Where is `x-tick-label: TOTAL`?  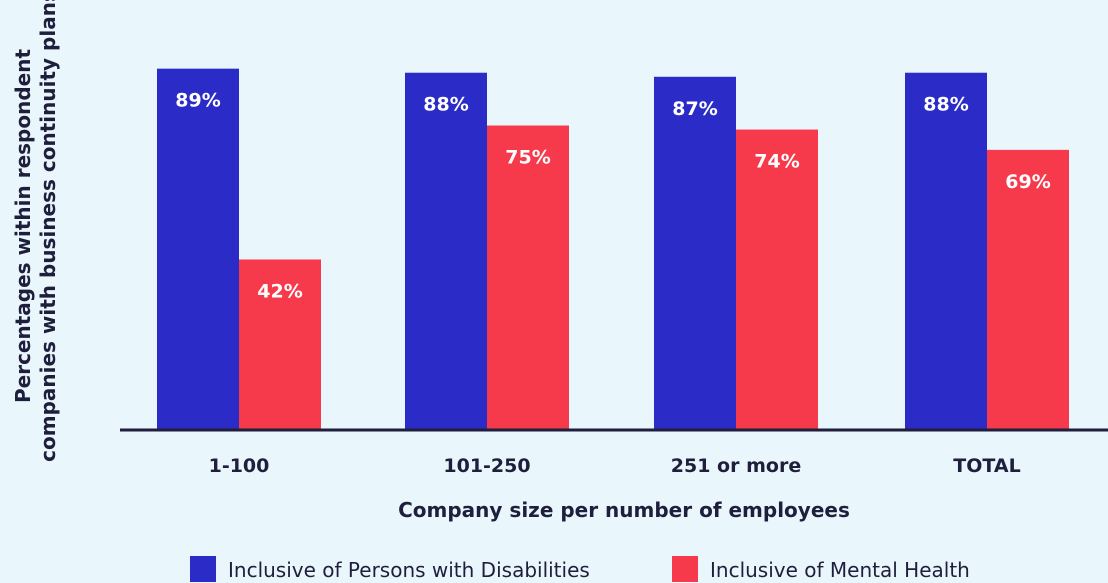
x-tick-label: TOTAL is located at coordinates (986, 466).